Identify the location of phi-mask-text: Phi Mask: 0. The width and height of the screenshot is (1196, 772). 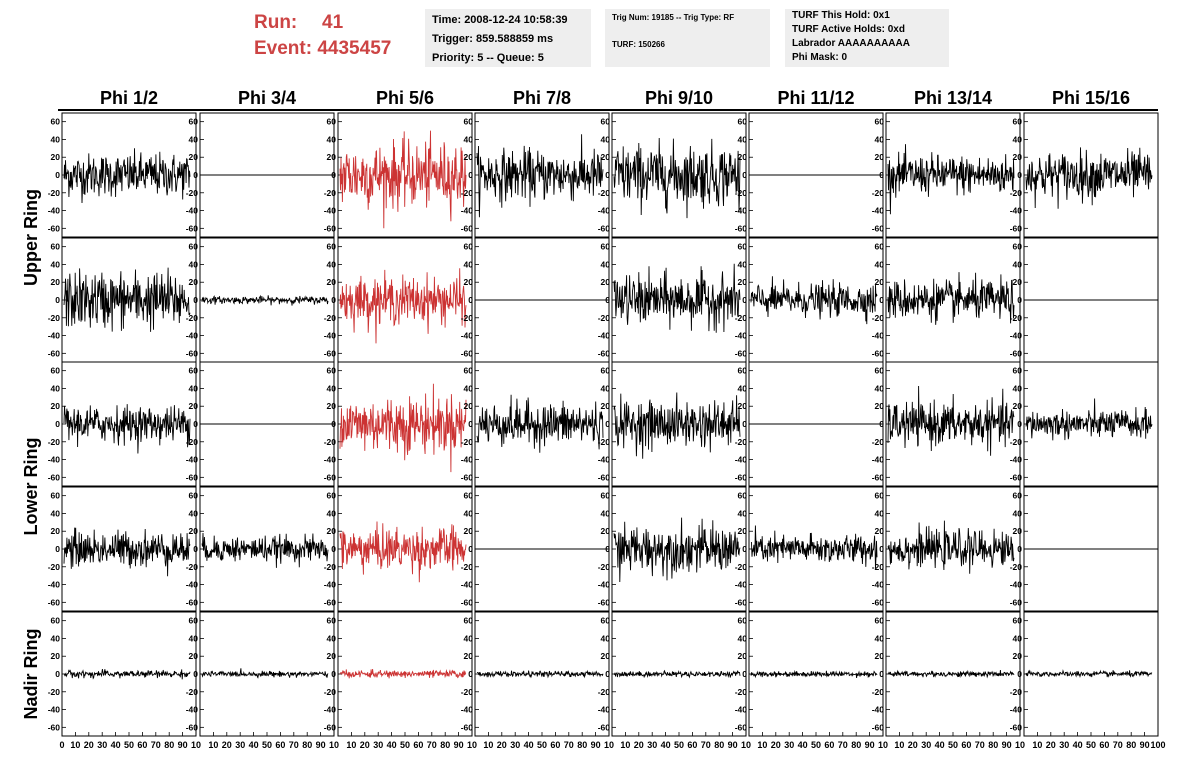
(820, 57).